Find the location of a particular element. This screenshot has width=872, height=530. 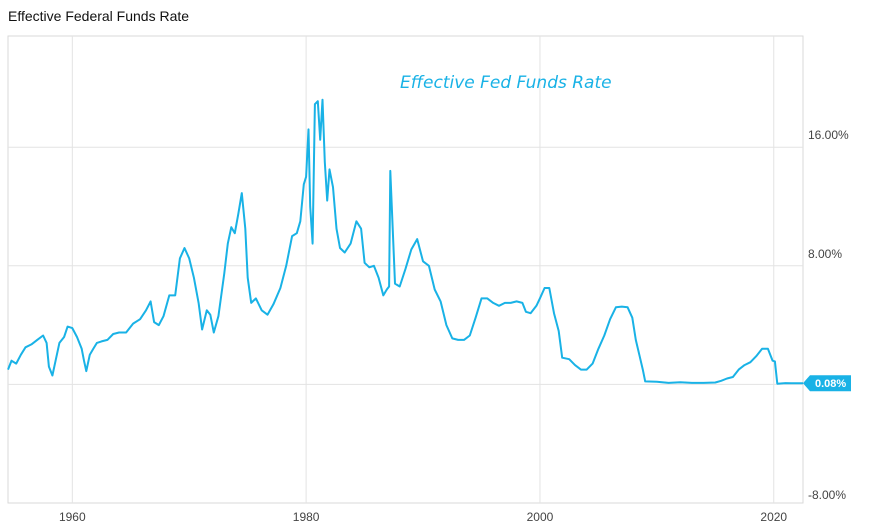

x-tick-label: 1980 is located at coordinates (306, 517).